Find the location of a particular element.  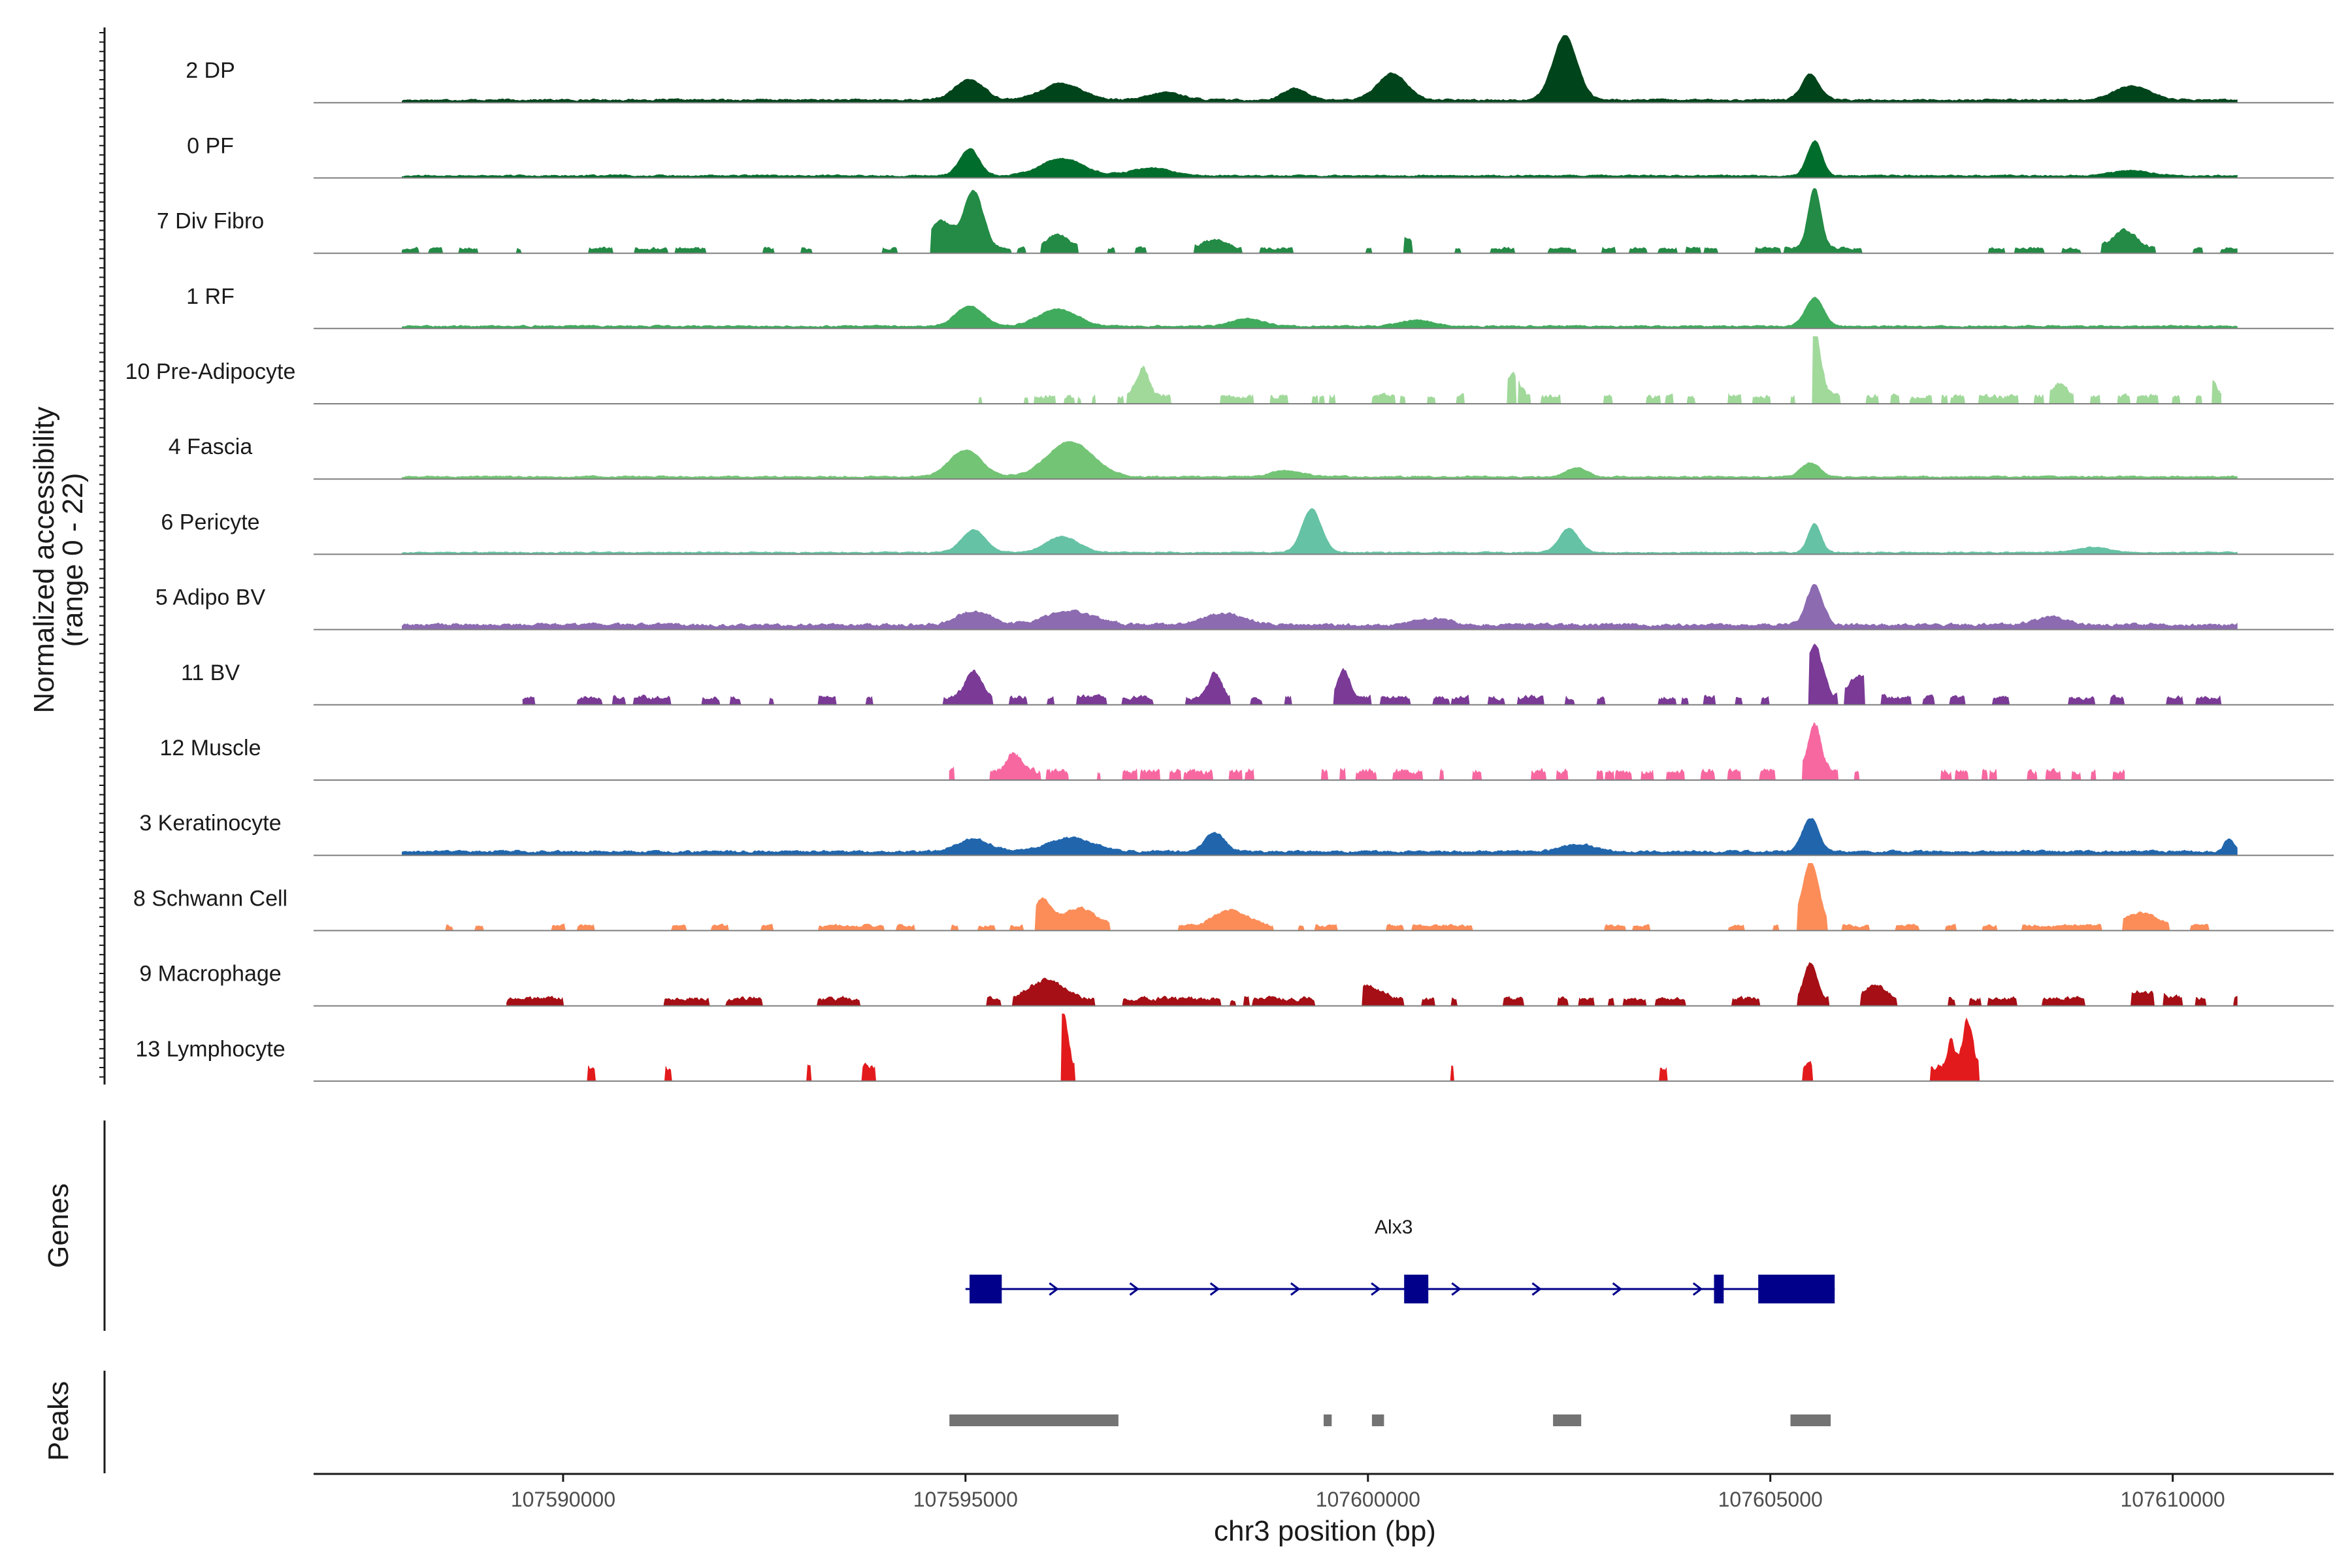

track-5-adipo-bv is located at coordinates (1324, 606).